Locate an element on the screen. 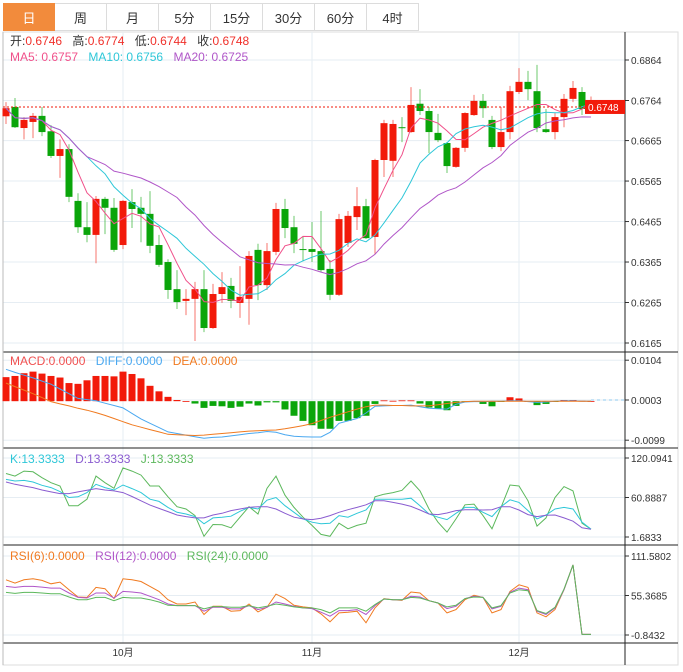  tab-month: 月 is located at coordinates (133, 17).